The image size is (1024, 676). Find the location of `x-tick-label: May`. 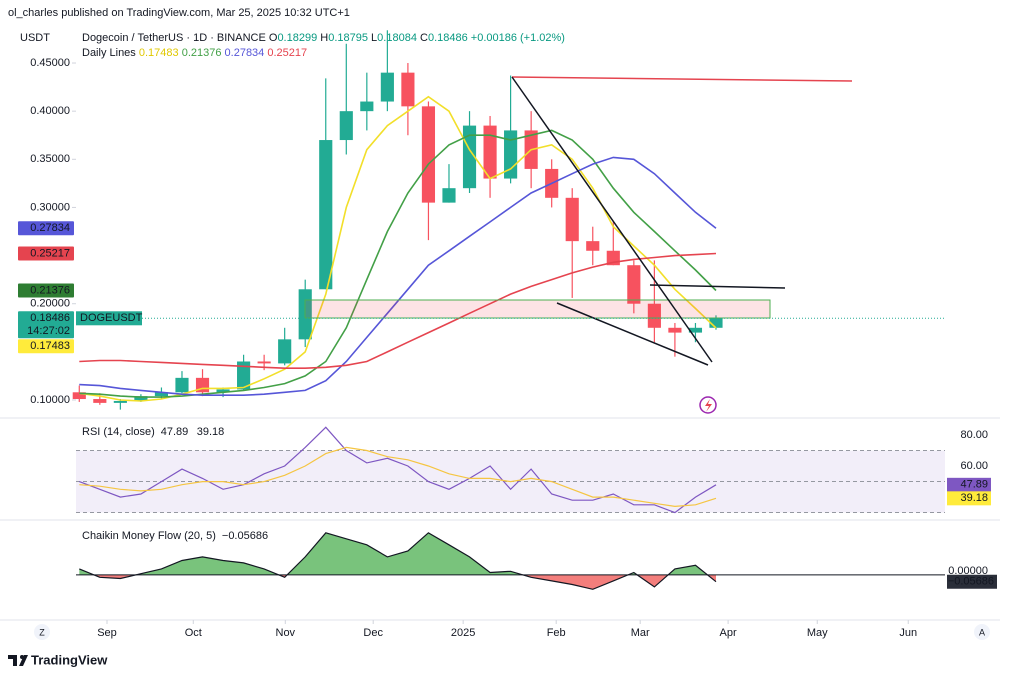

x-tick-label: May is located at coordinates (817, 633).